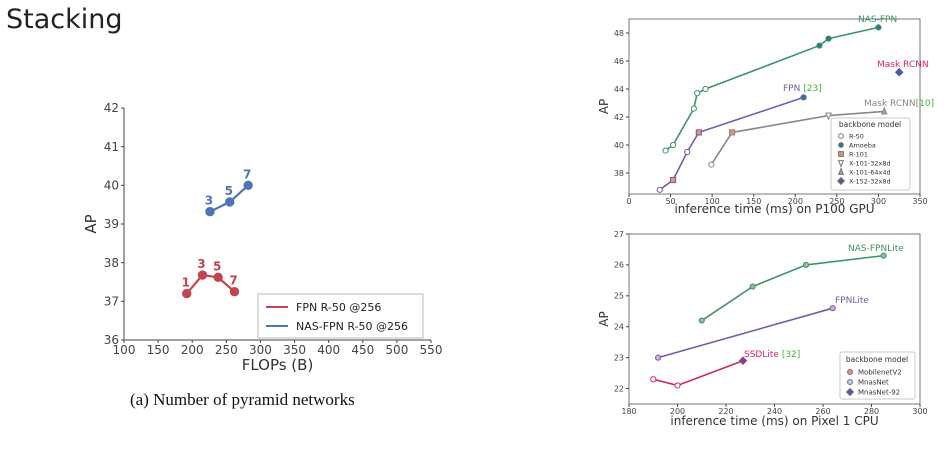 This screenshot has width=951, height=450. What do you see at coordinates (111, 147) in the screenshot?
I see `y-tick-label: 41` at bounding box center [111, 147].